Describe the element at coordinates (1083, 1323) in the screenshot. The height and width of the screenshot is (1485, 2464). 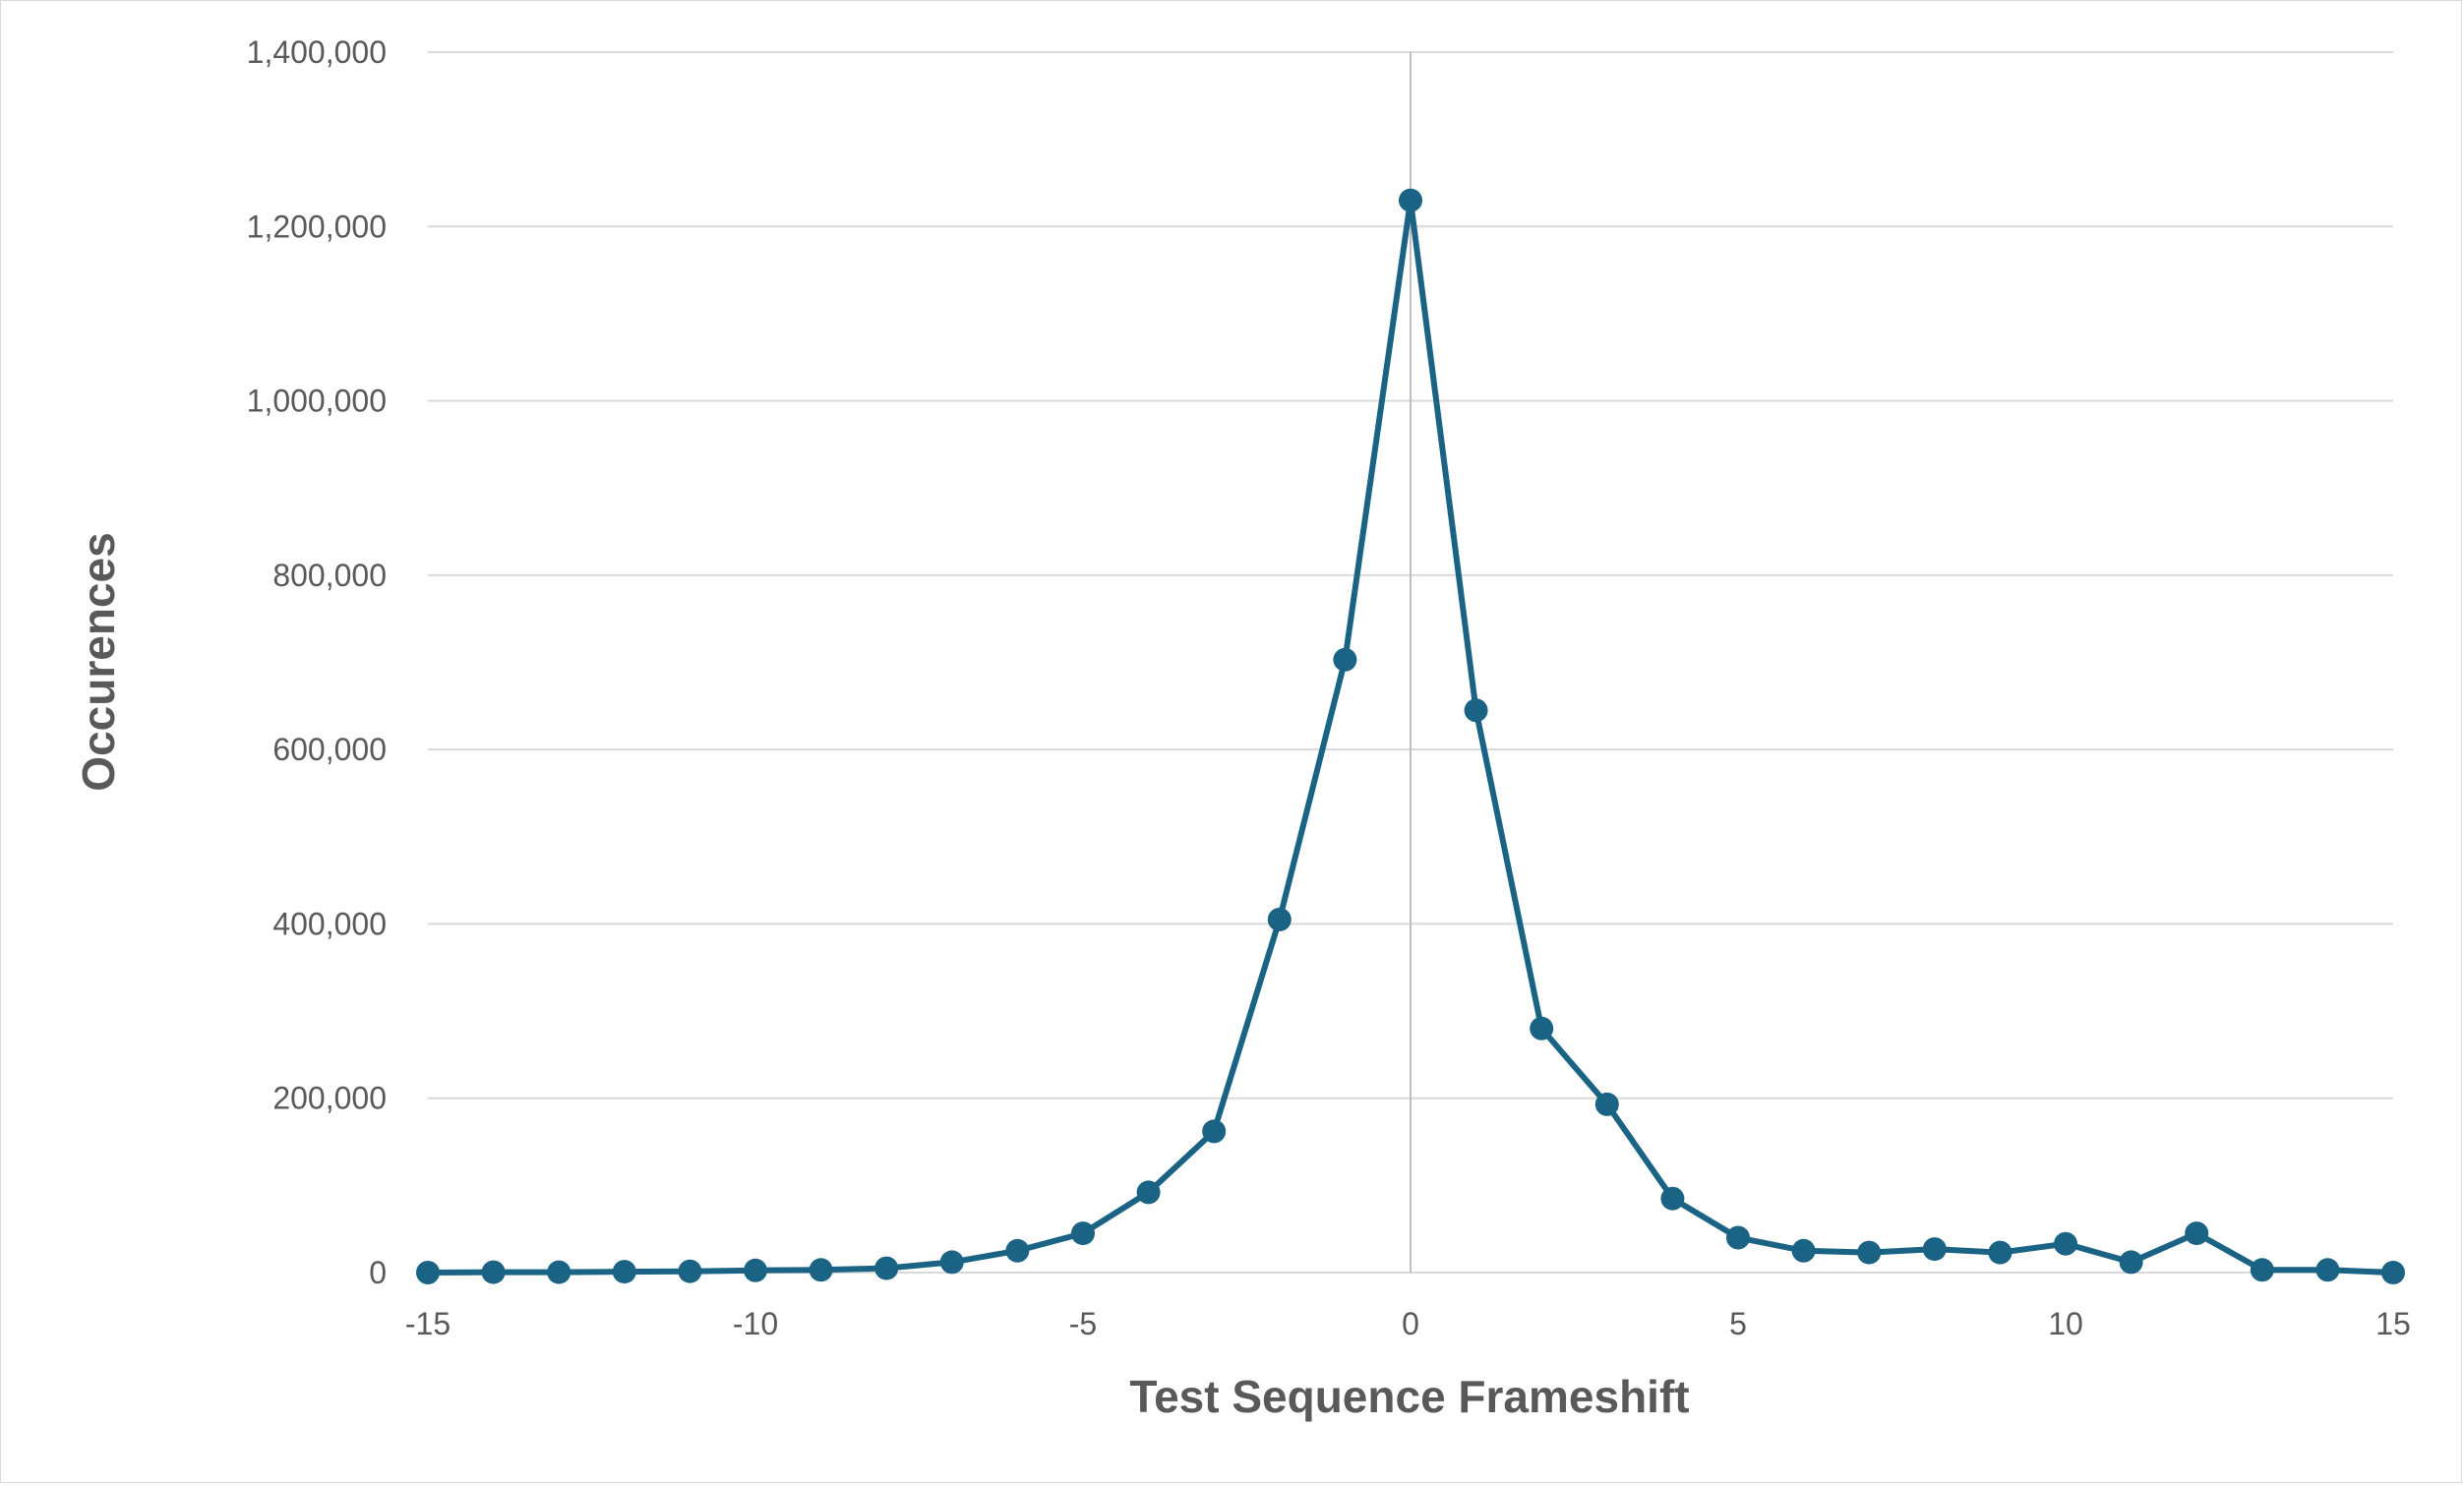
I see `x-tick-label: -5` at that location.